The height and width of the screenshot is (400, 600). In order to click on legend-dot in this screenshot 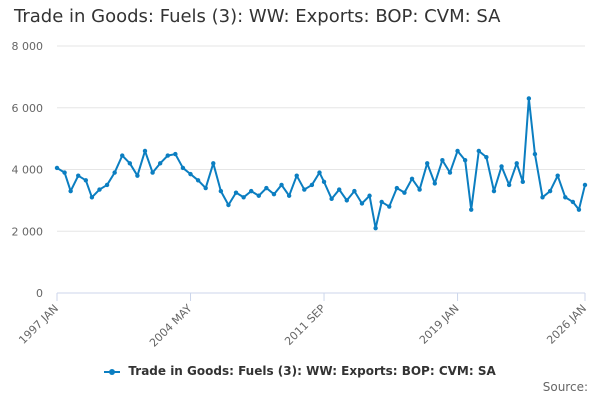, I will do `click(112, 371)`.